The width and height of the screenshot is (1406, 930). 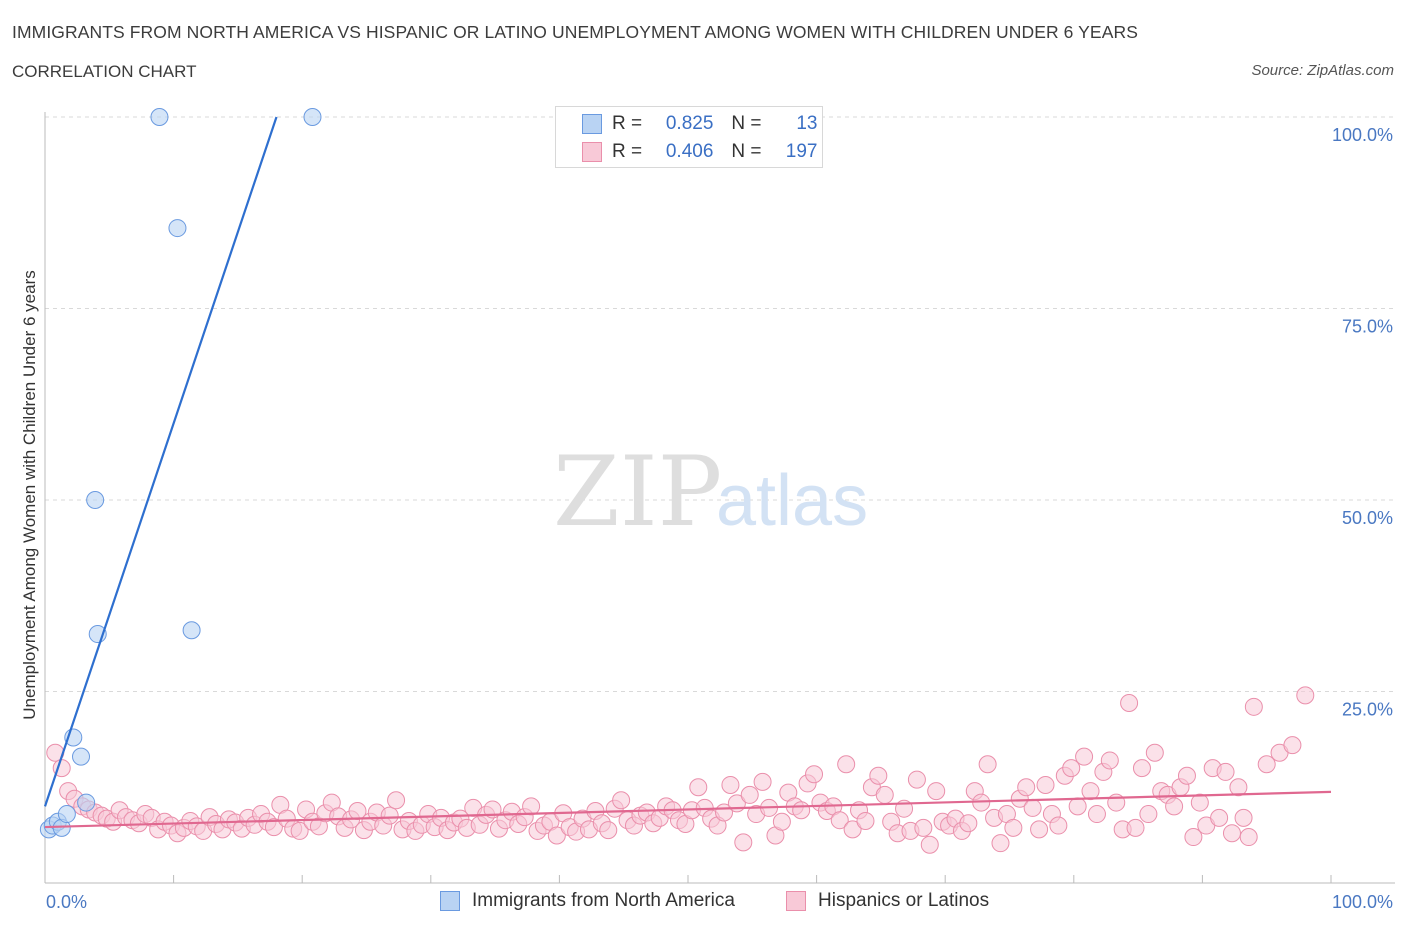 I want to click on immigrant-trend-line, so click(x=160, y=461).